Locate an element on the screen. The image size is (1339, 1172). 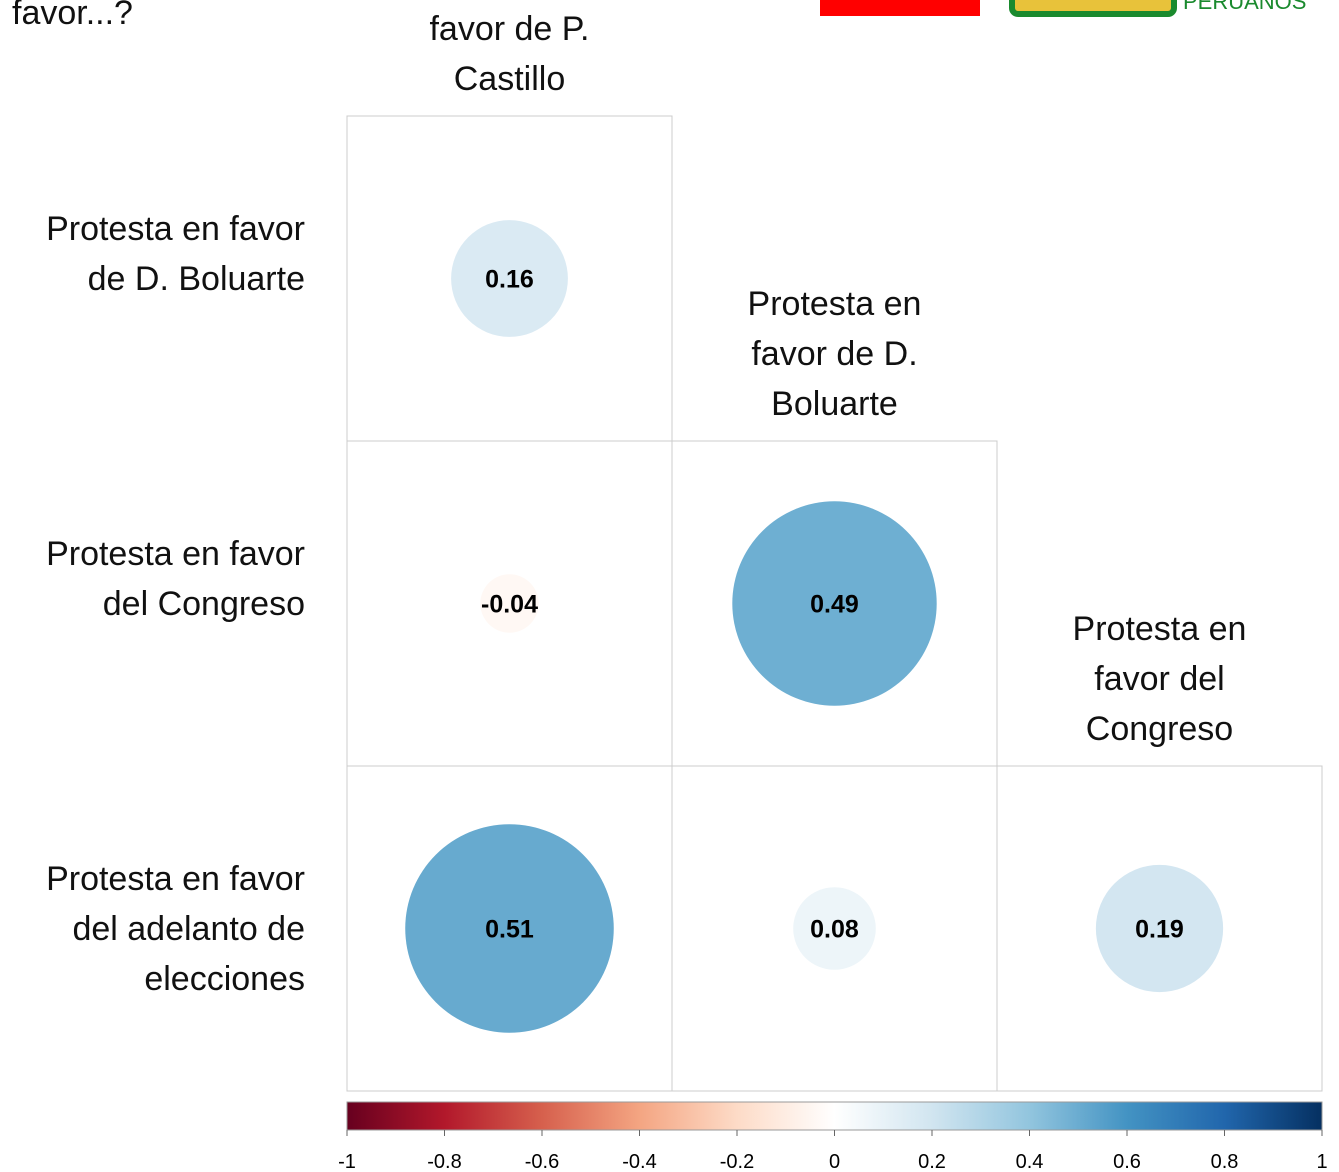
row-label: Protesta en favor del Congreso is located at coordinates (175, 578).